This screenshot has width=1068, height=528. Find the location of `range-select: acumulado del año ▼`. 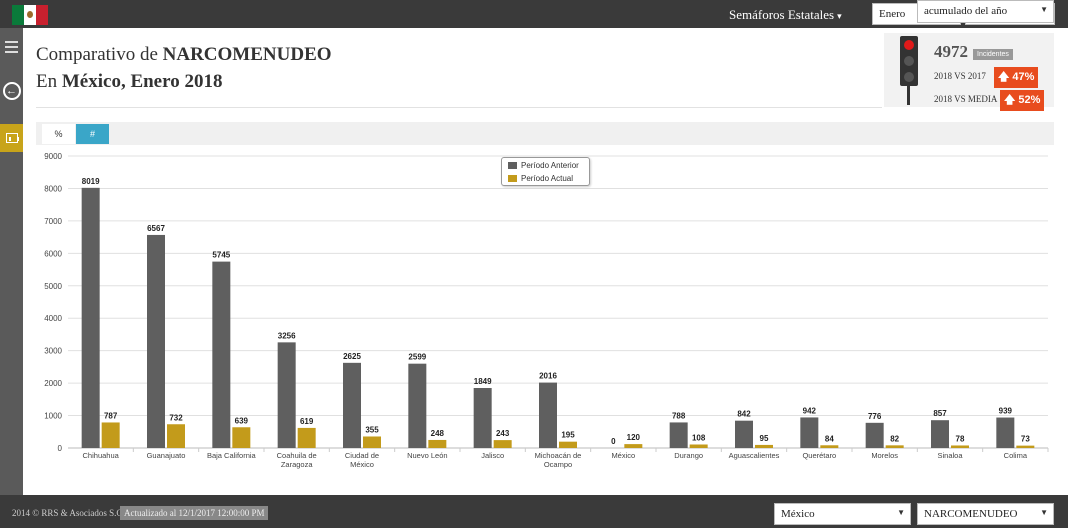

range-select: acumulado del año ▼ is located at coordinates (985, 11).